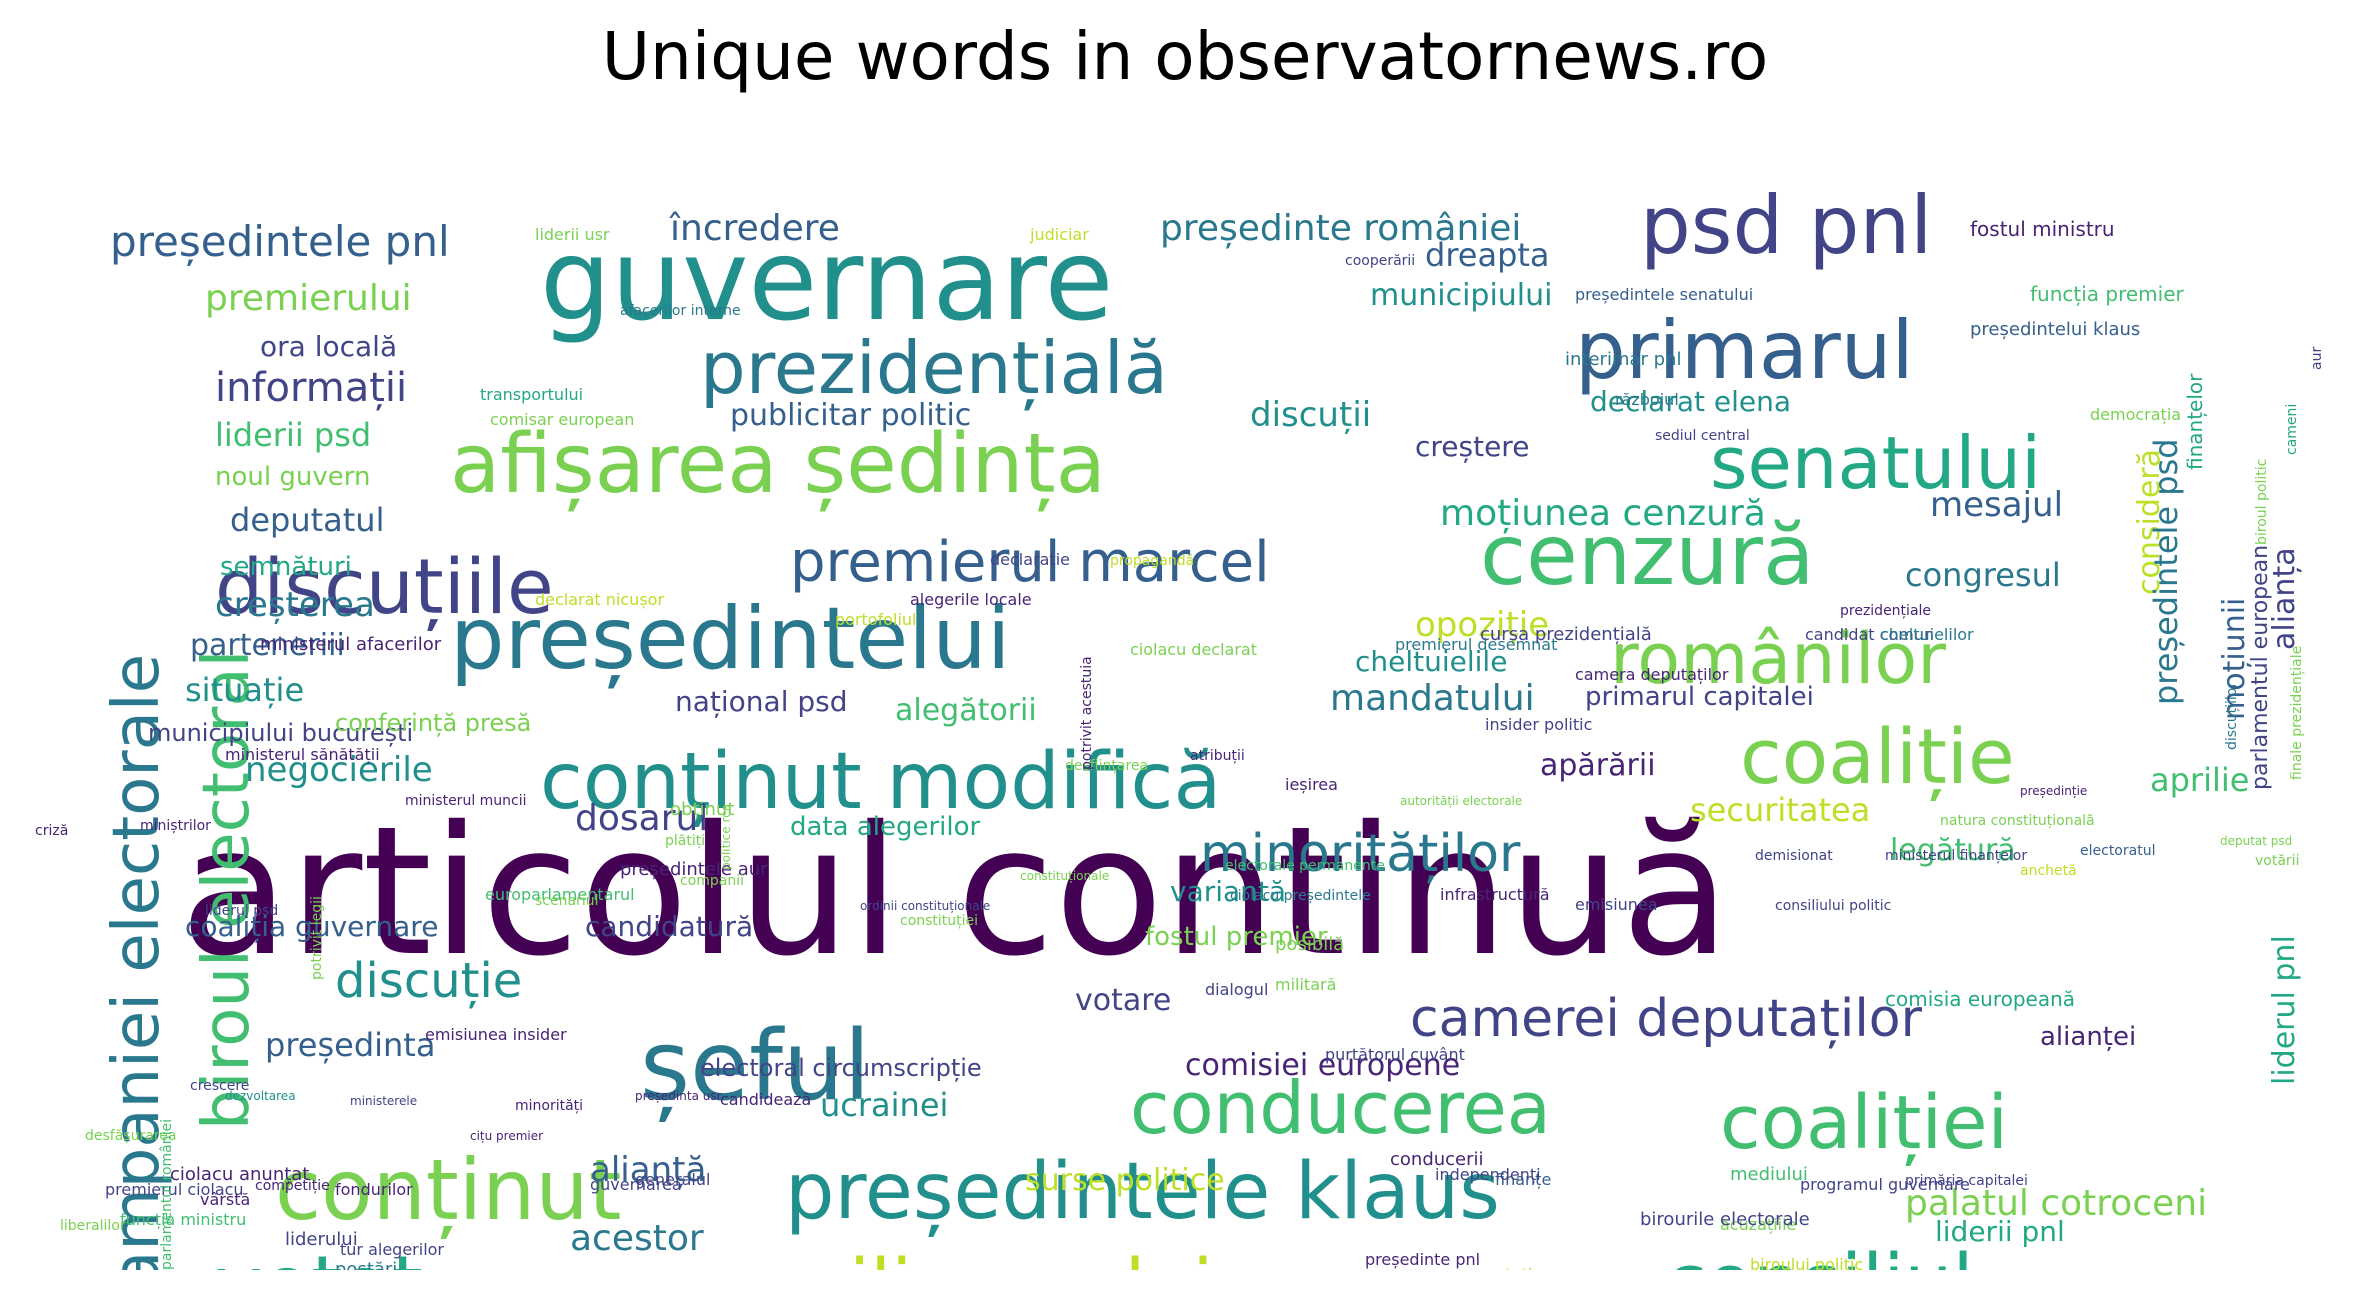 The image size is (2370, 1292). Describe the element at coordinates (1340, 1108) in the screenshot. I see `word-cloud-term: conducerea` at that location.